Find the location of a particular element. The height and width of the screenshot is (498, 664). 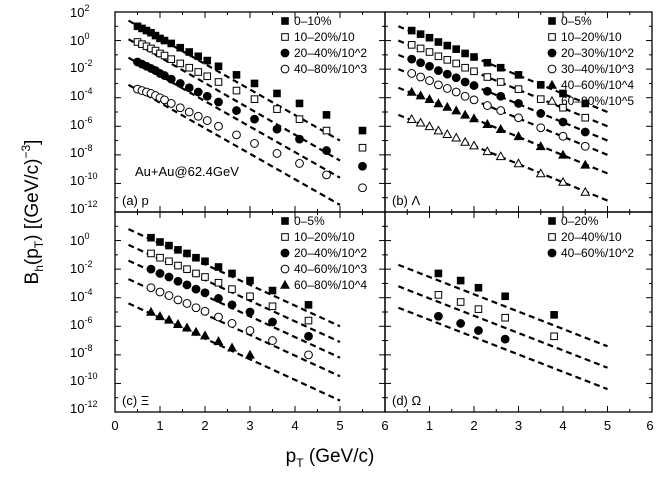

legend-entry: 10–20%/10 is located at coordinates (324, 37).